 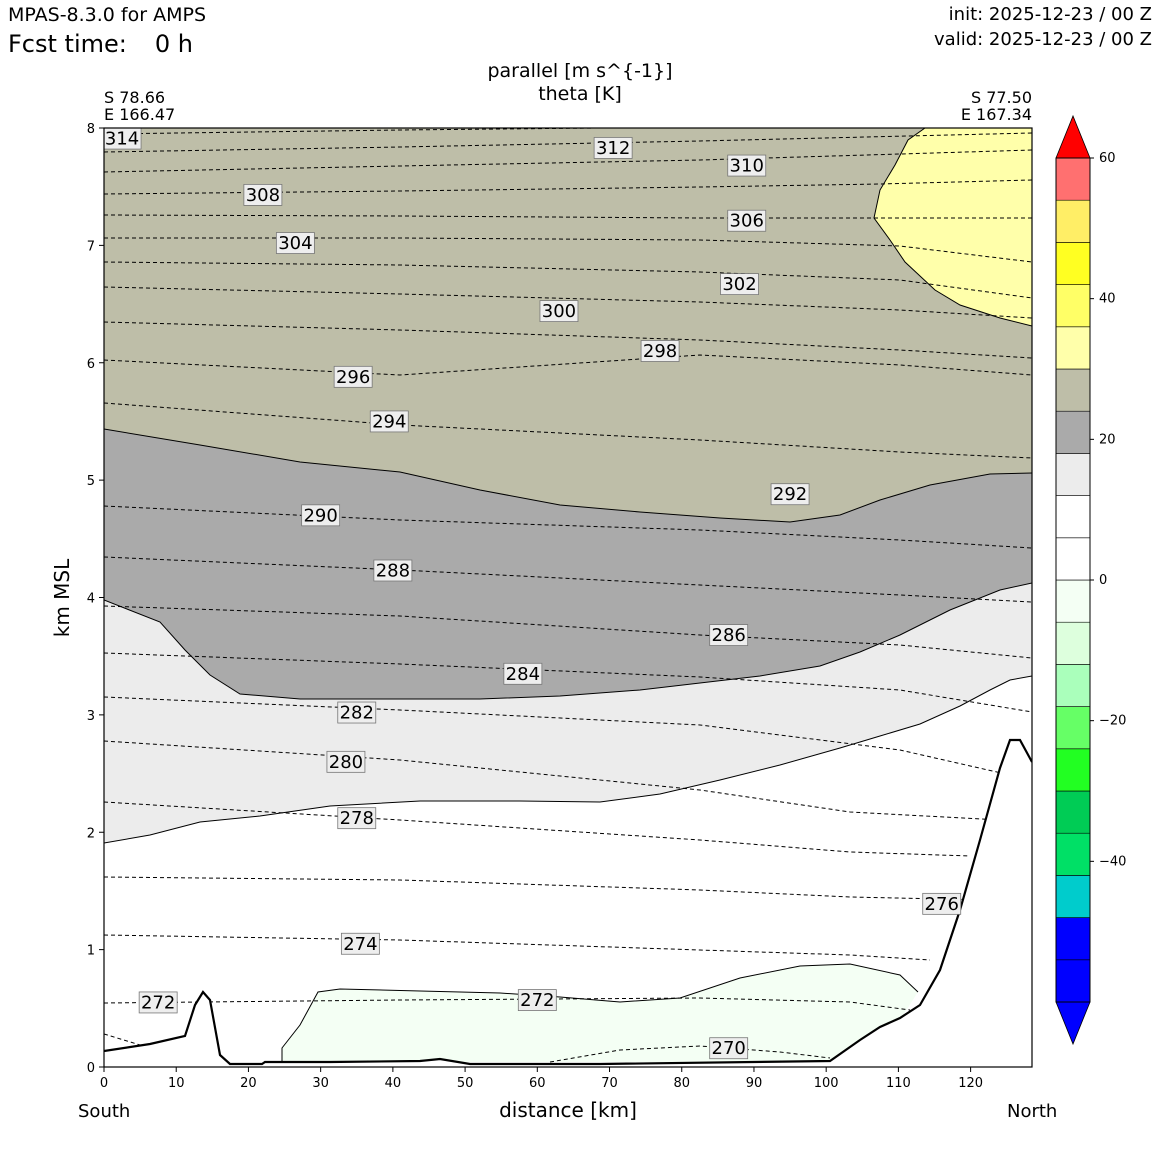 I want to click on init-time: init: 2025-12-23 / 00 Z, so click(x=1050, y=14).